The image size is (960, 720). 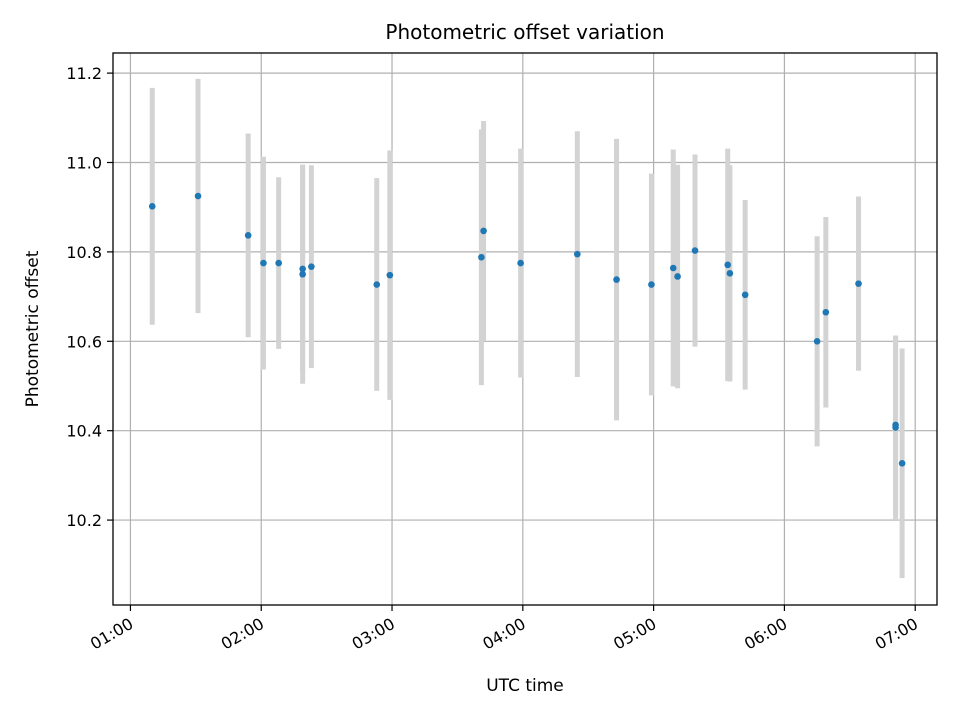 I want to click on y-tick-label: 10.6, so click(x=84, y=341).